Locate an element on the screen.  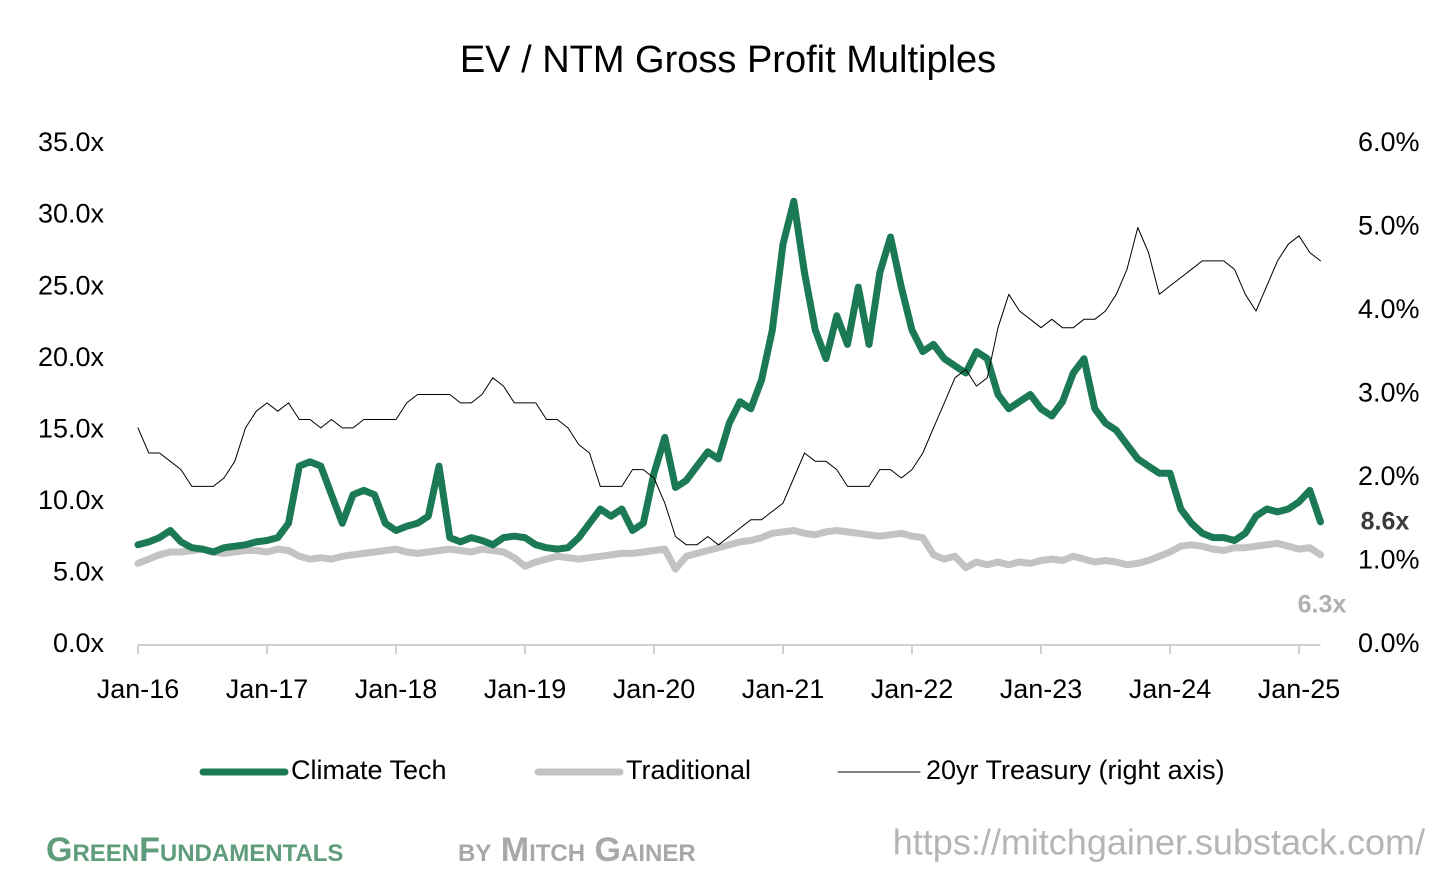
end-label: 8.6x is located at coordinates (1385, 522).